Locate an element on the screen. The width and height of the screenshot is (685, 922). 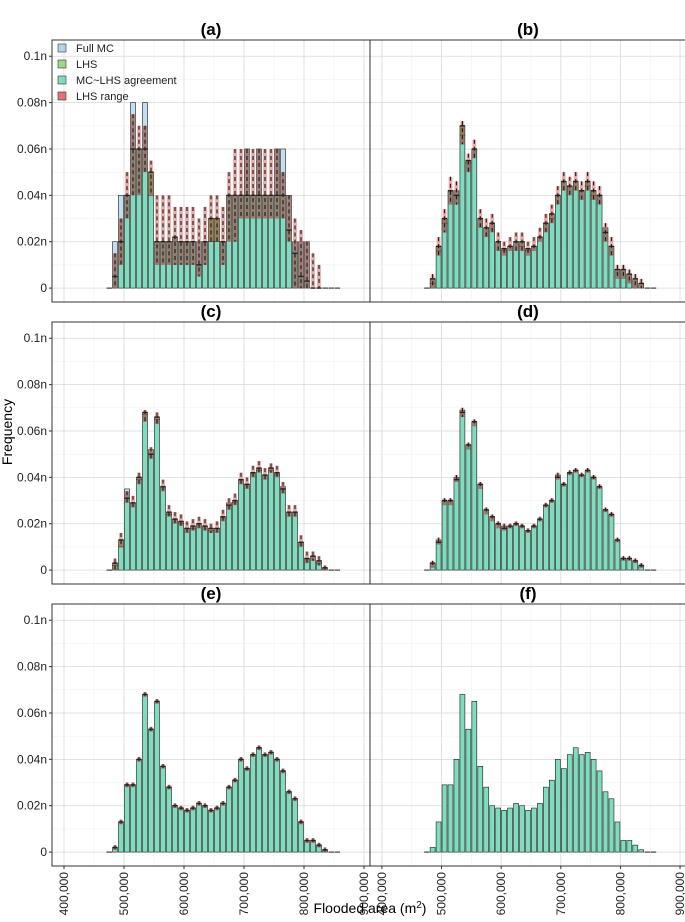
x-tick-label: 500,000 is located at coordinates (124, 894).